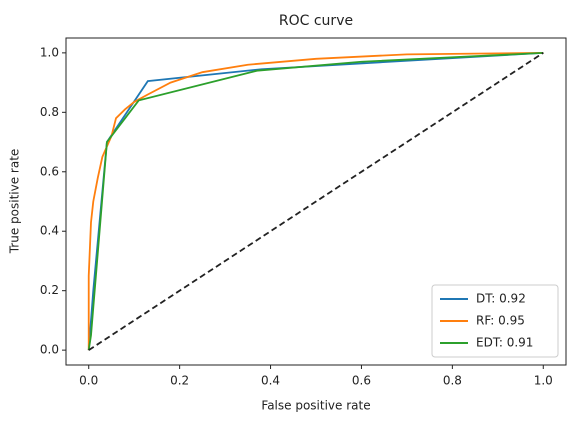  I want to click on x-tick-label: 0.8, so click(452, 381).